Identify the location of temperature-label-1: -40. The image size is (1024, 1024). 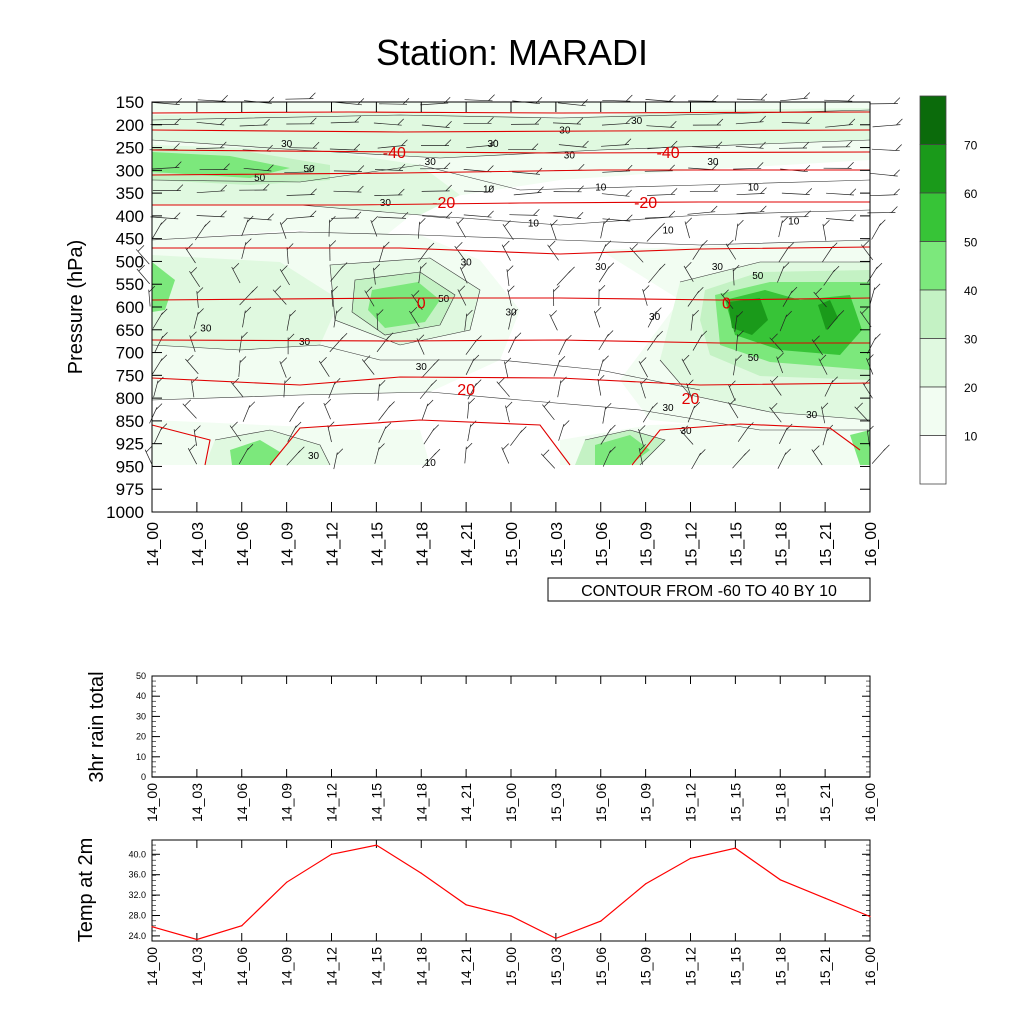
(668, 153).